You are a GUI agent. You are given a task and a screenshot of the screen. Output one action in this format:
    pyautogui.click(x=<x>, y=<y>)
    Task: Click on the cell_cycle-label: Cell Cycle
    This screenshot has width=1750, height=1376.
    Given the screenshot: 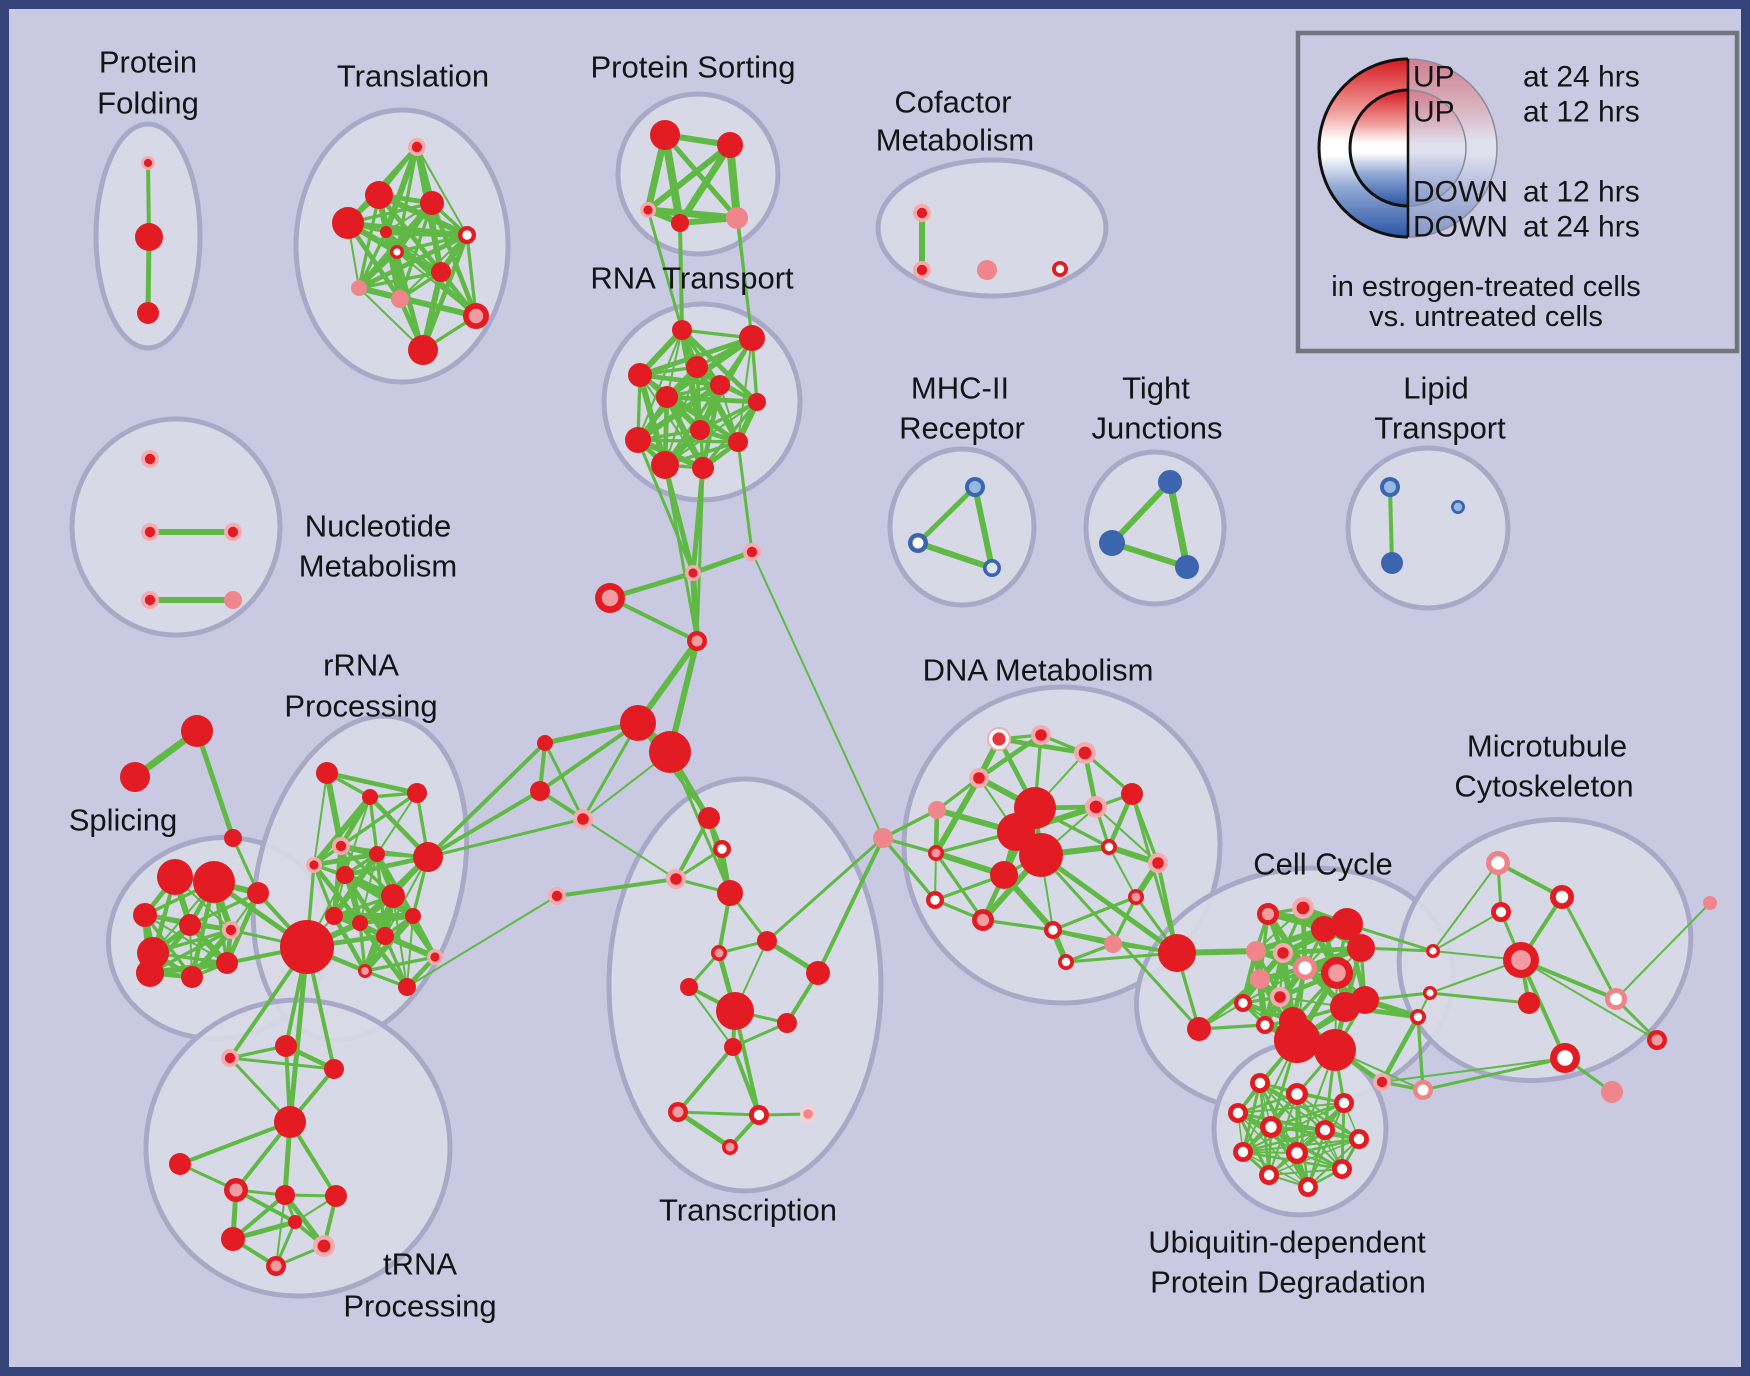 What is the action you would take?
    pyautogui.click(x=1323, y=864)
    